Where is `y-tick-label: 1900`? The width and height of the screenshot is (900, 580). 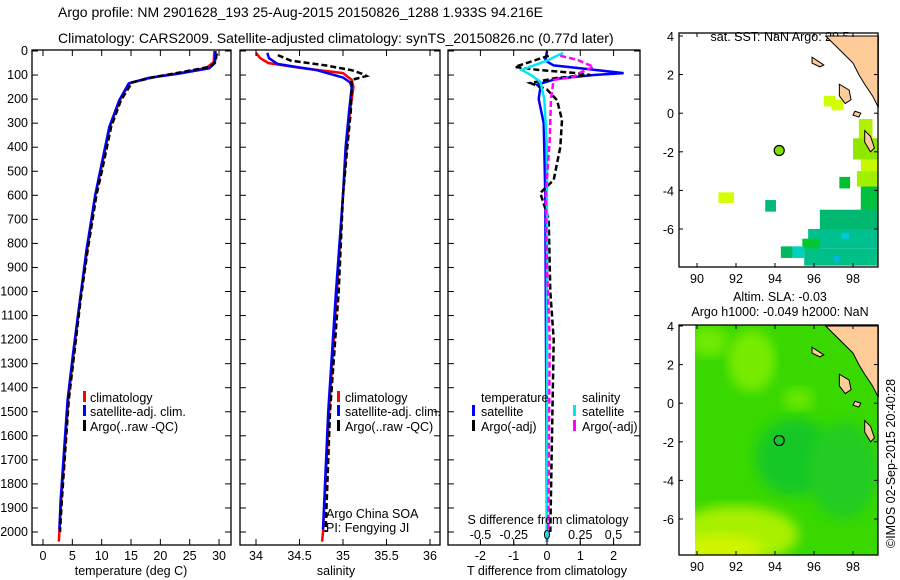
y-tick-label: 1900 is located at coordinates (14, 508).